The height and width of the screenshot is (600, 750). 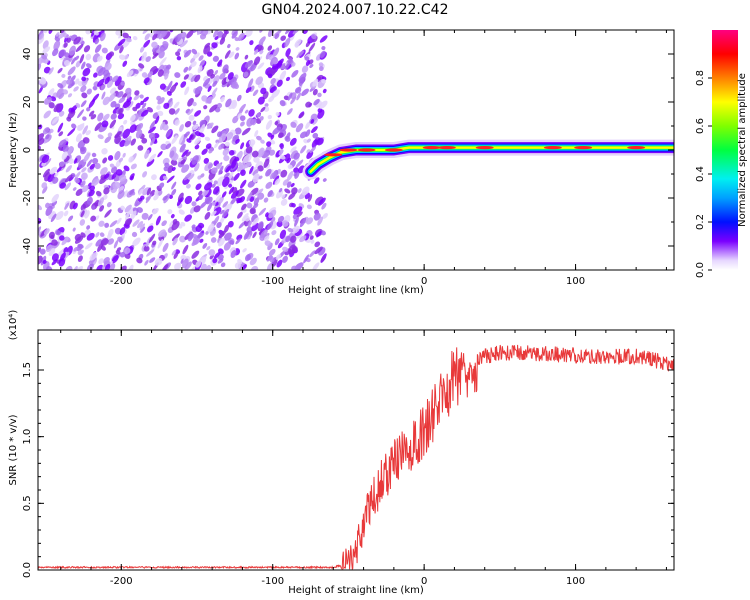 What do you see at coordinates (272, 581) in the screenshot?
I see `snr-x-tick-label: -100` at bounding box center [272, 581].